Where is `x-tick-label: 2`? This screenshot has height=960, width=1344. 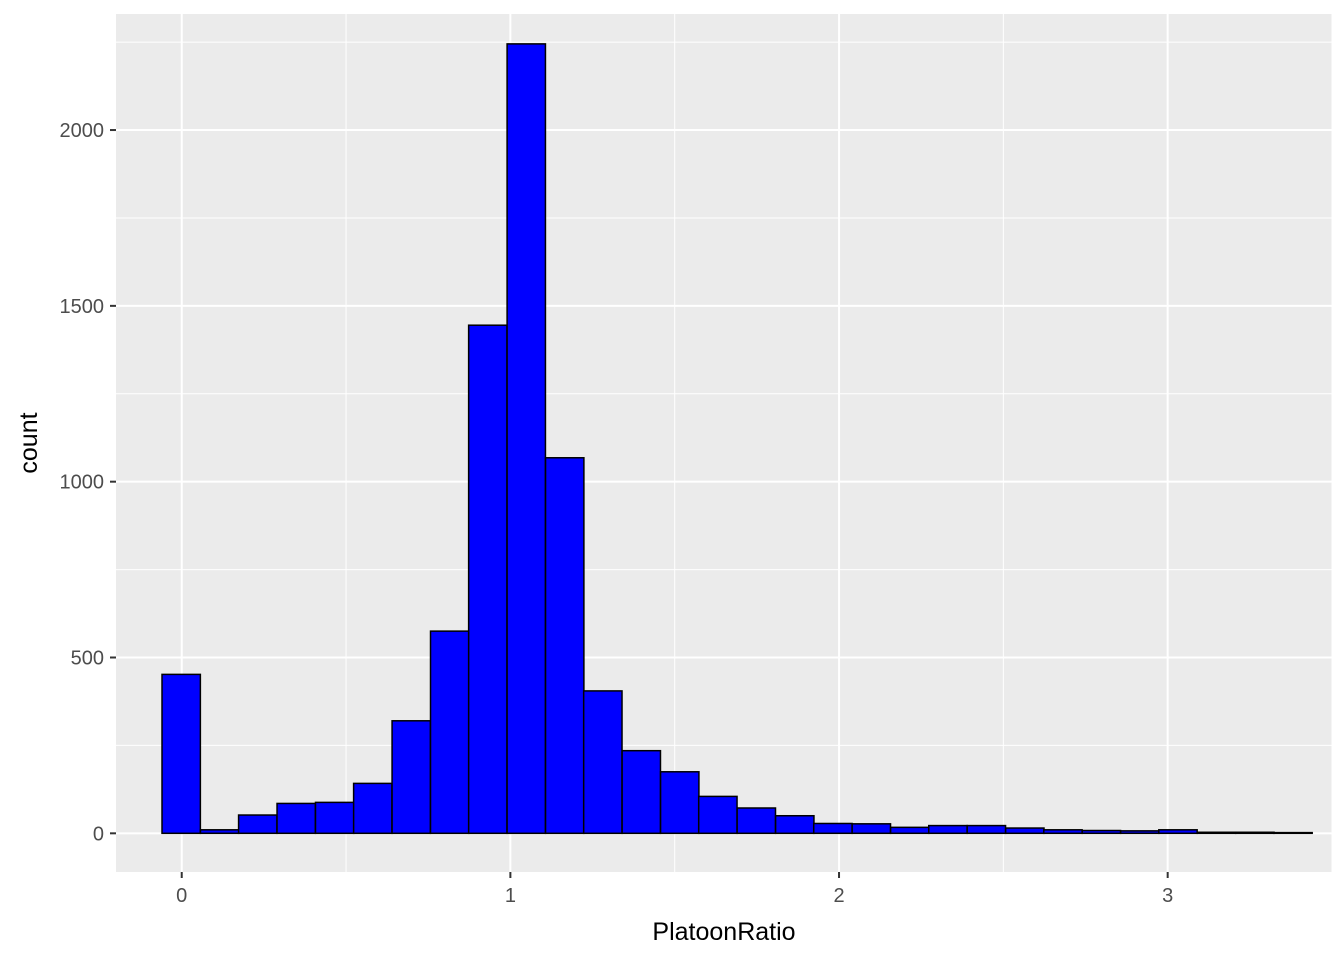 x-tick-label: 2 is located at coordinates (838, 896).